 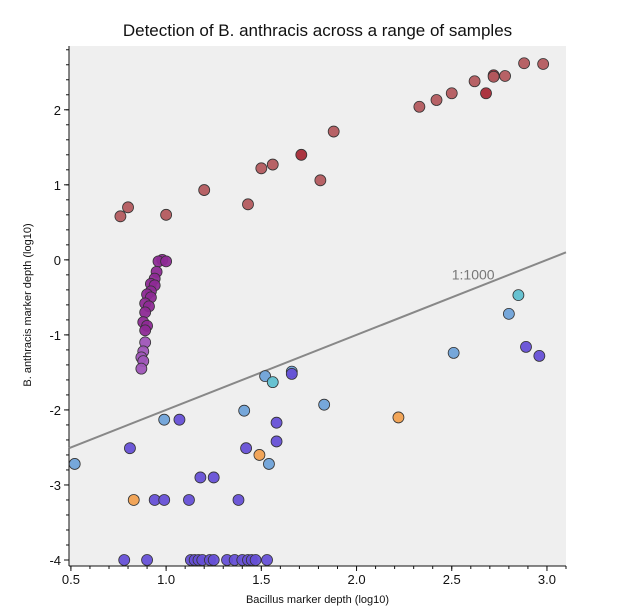 I want to click on x-tick-label: 3.0, so click(x=547, y=579).